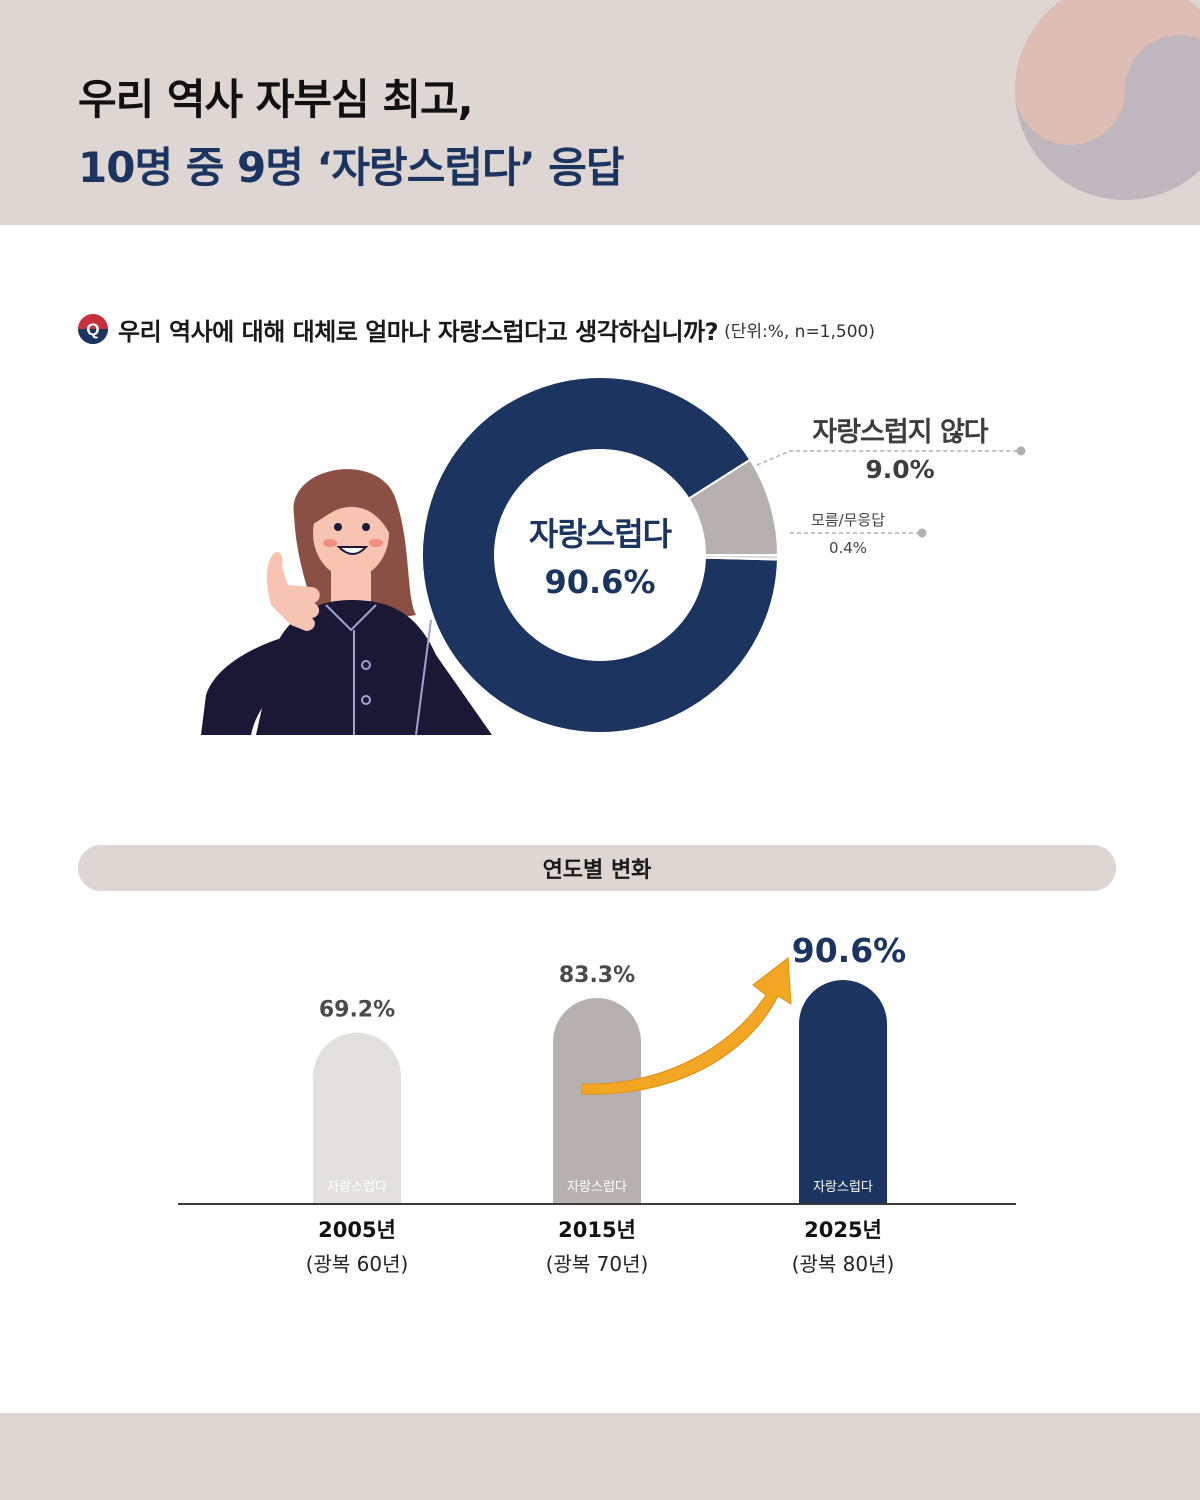  What do you see at coordinates (843, 1264) in the screenshot?
I see `x-tick-sublabel: (광복 80년)` at bounding box center [843, 1264].